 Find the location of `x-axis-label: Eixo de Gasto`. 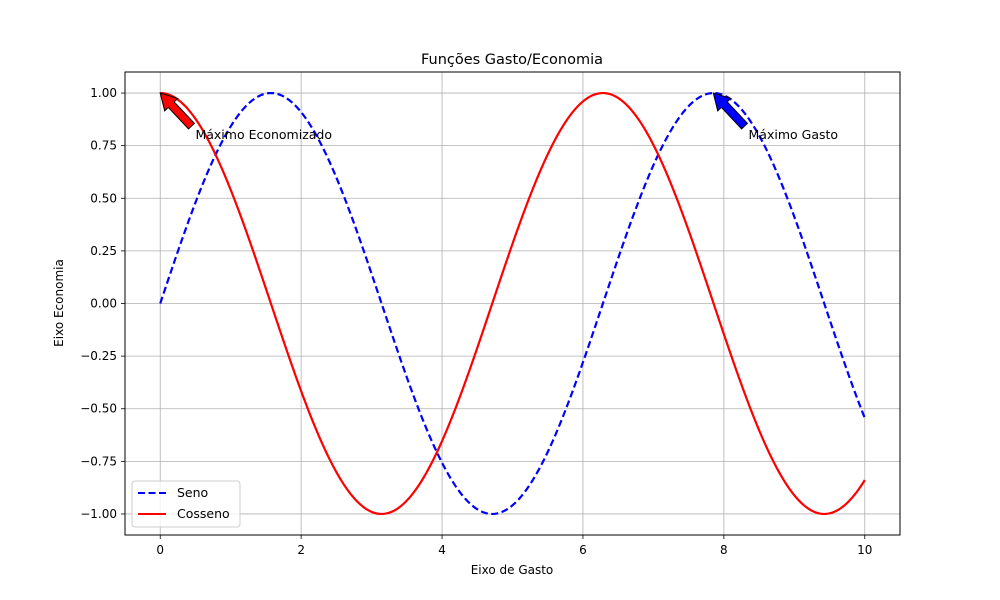

x-axis-label: Eixo de Gasto is located at coordinates (512, 570).